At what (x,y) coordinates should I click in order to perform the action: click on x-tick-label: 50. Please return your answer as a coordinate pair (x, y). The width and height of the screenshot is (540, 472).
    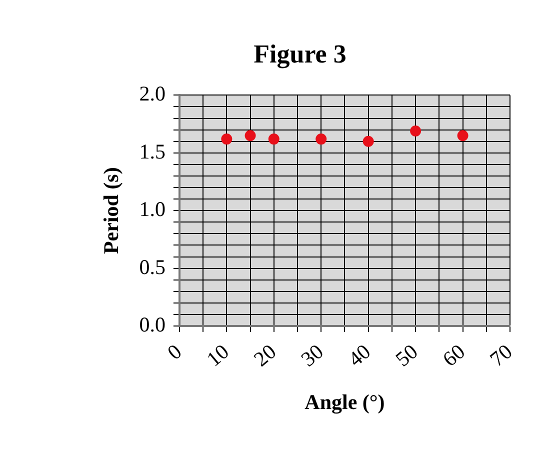
    Looking at the image, I should click on (406, 355).